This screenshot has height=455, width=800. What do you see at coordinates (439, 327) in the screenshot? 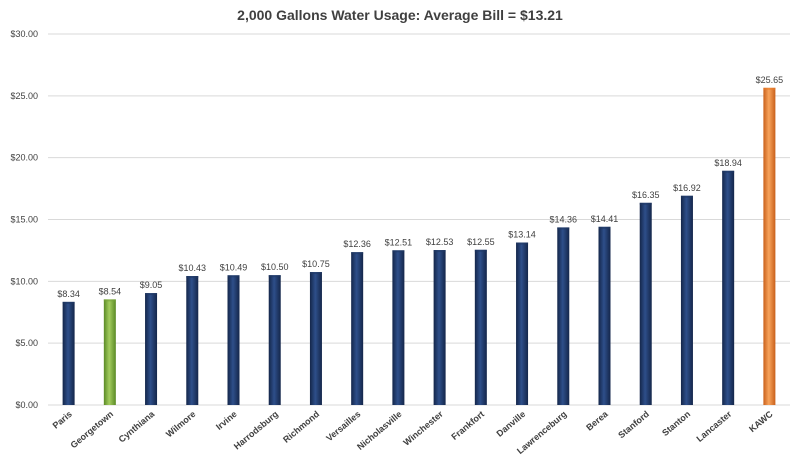
I see `bar-winchester` at bounding box center [439, 327].